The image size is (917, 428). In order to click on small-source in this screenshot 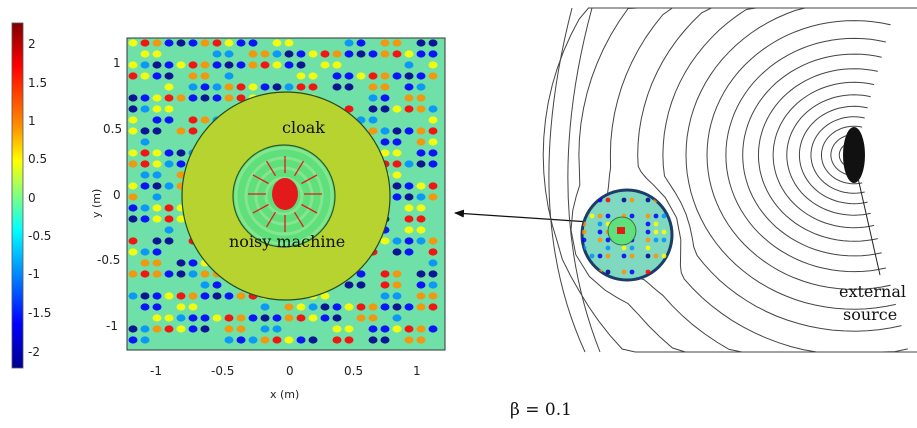, I will do `click(621, 230)`.